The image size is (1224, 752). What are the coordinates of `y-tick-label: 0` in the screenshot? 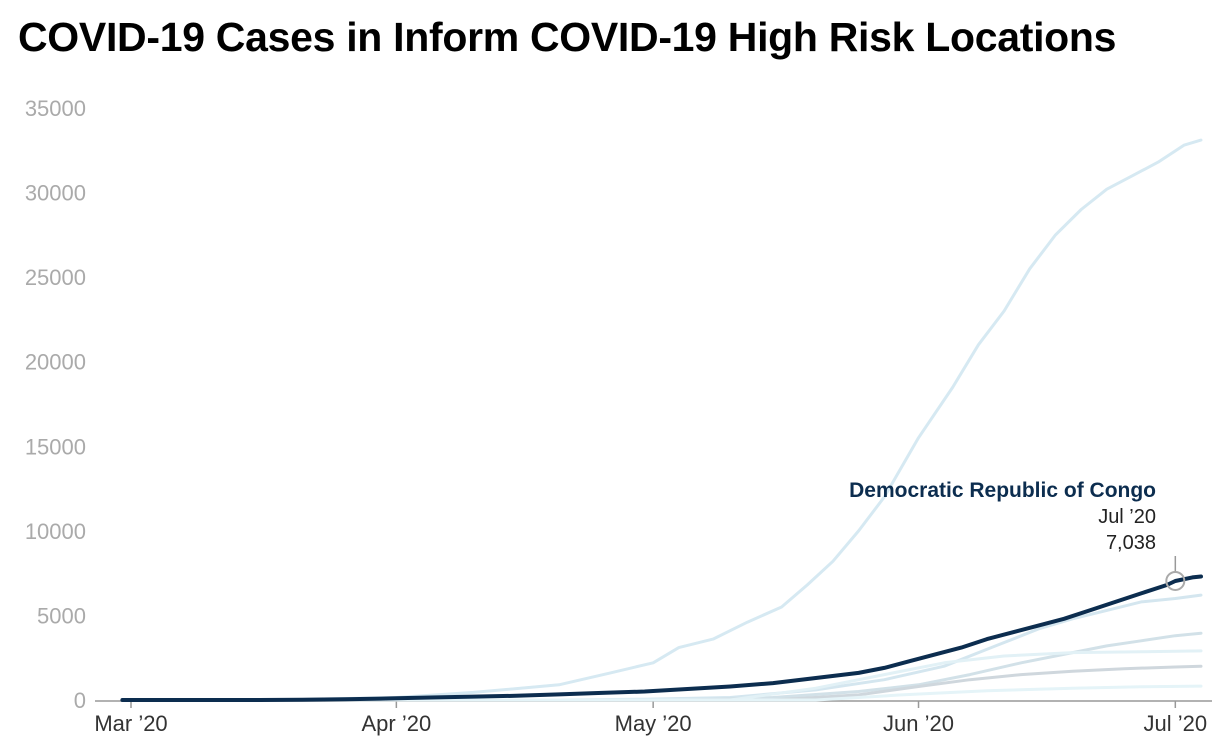 It's located at (80, 700).